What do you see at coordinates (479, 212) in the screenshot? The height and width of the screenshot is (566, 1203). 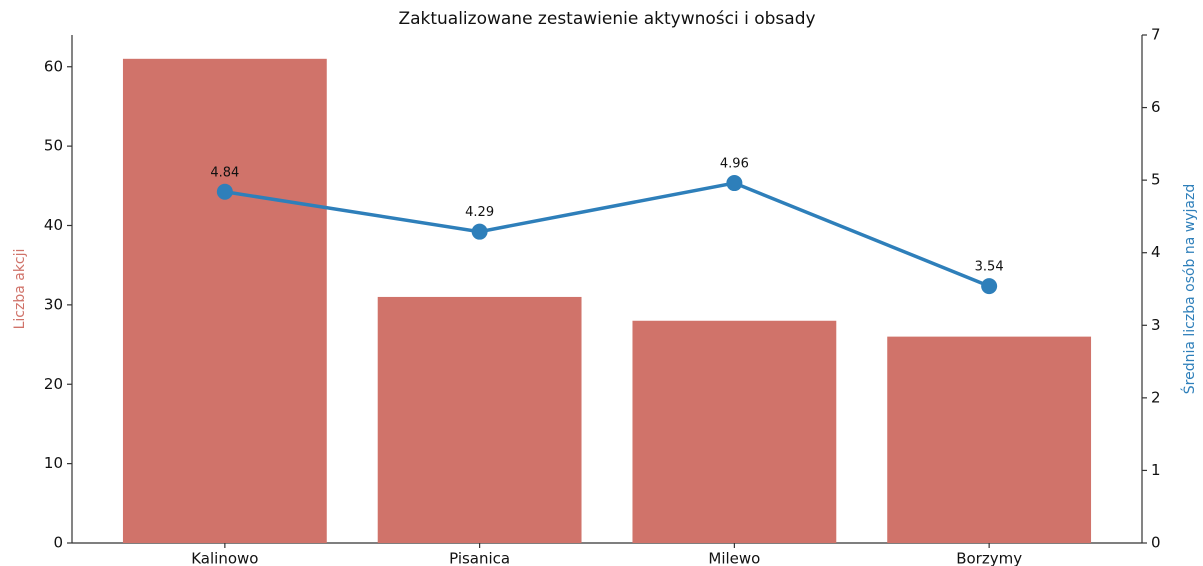 I see `data-label: 4.29` at bounding box center [479, 212].